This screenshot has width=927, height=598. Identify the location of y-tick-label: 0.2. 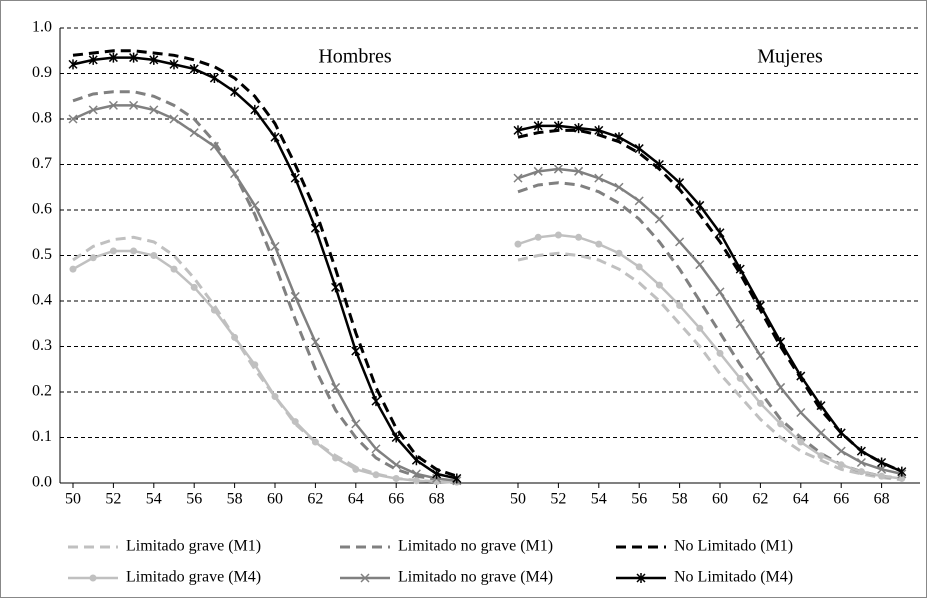
(42, 391).